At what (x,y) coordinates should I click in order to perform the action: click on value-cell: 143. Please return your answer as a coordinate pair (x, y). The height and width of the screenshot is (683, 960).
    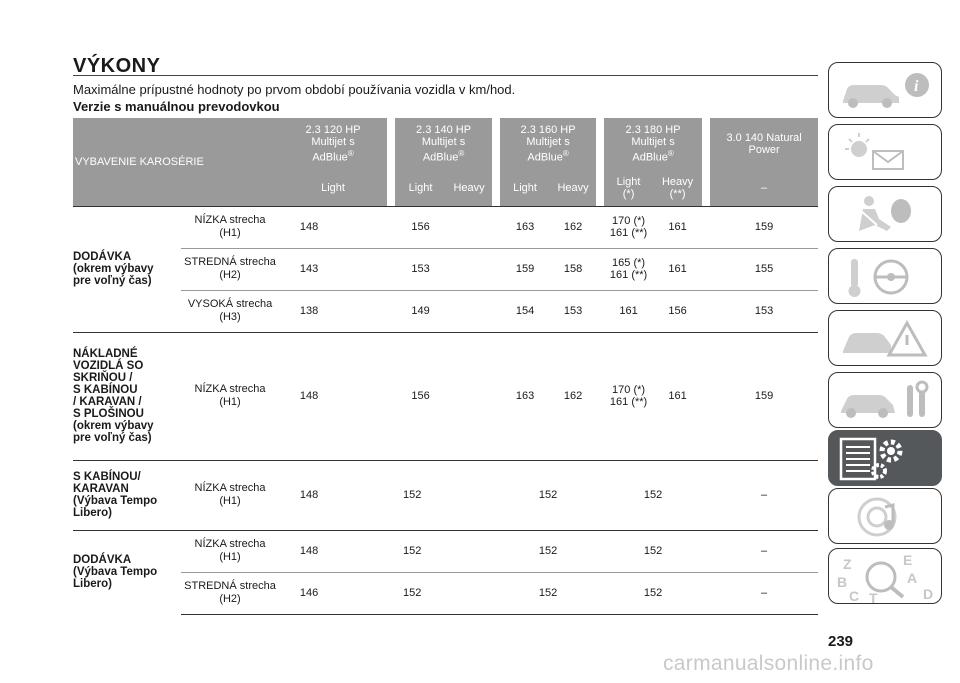
    Looking at the image, I should click on (309, 268).